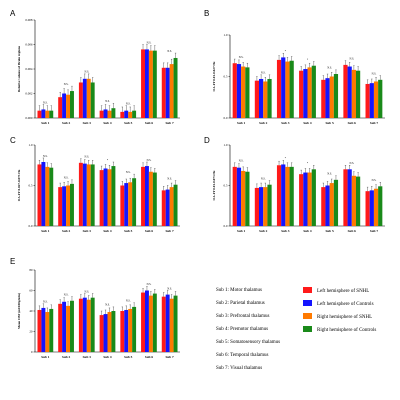  Describe the element at coordinates (31, 270) in the screenshot. I see `y-tick-label: 80` at that location.